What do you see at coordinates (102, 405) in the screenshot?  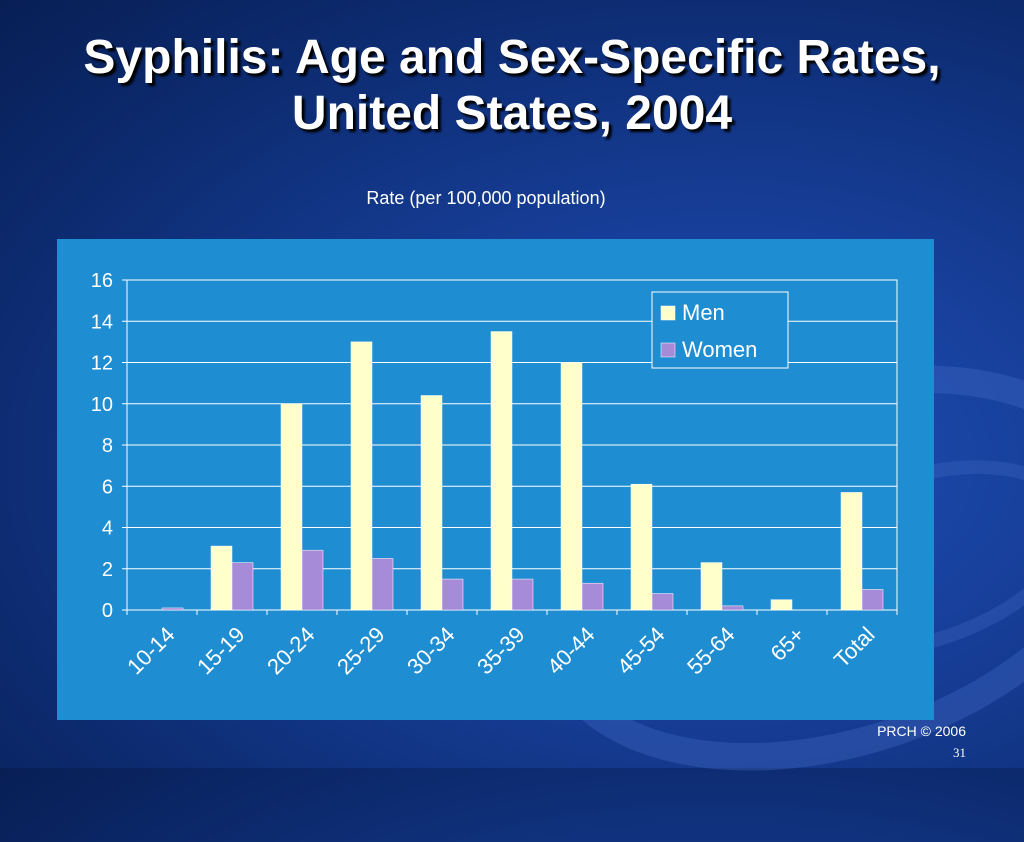 I see `y-tick-label: 10` at bounding box center [102, 405].